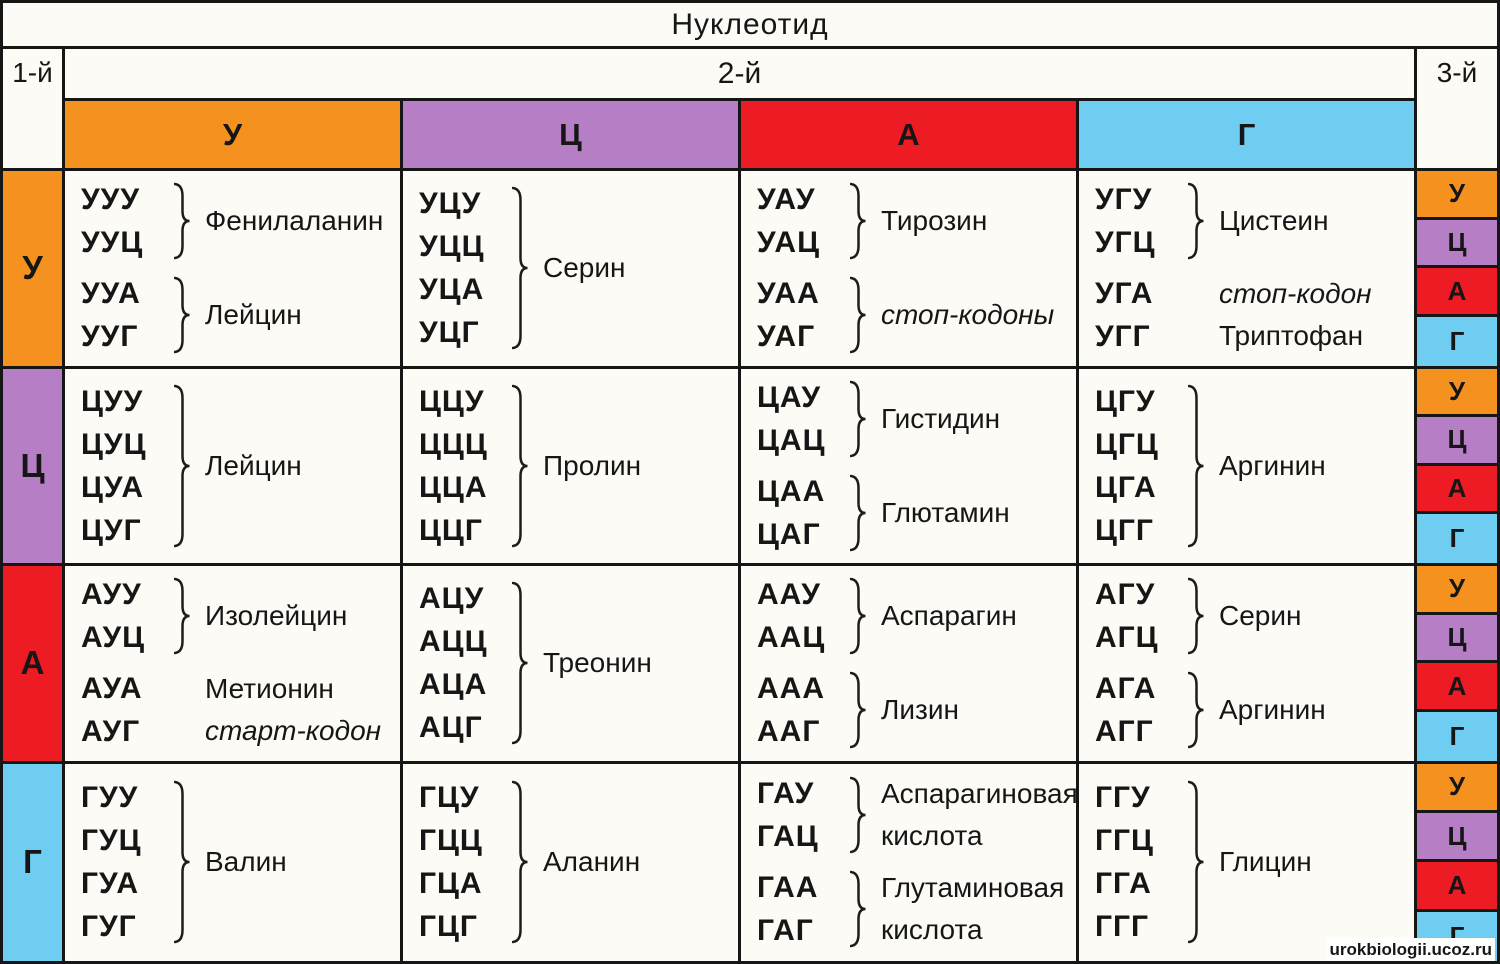 Image resolution: width=1500 pixels, height=964 pixels. Describe the element at coordinates (910, 665) in the screenshot. I see `codon-cell-AA: ААУ ААЦ Аспарагин ААА ААГ Лизин` at that location.